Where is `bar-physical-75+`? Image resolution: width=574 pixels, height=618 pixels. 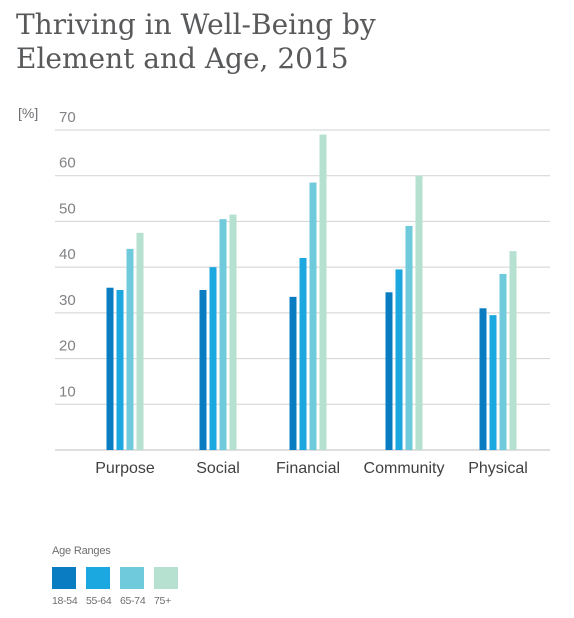 bar-physical-75+ is located at coordinates (513, 350).